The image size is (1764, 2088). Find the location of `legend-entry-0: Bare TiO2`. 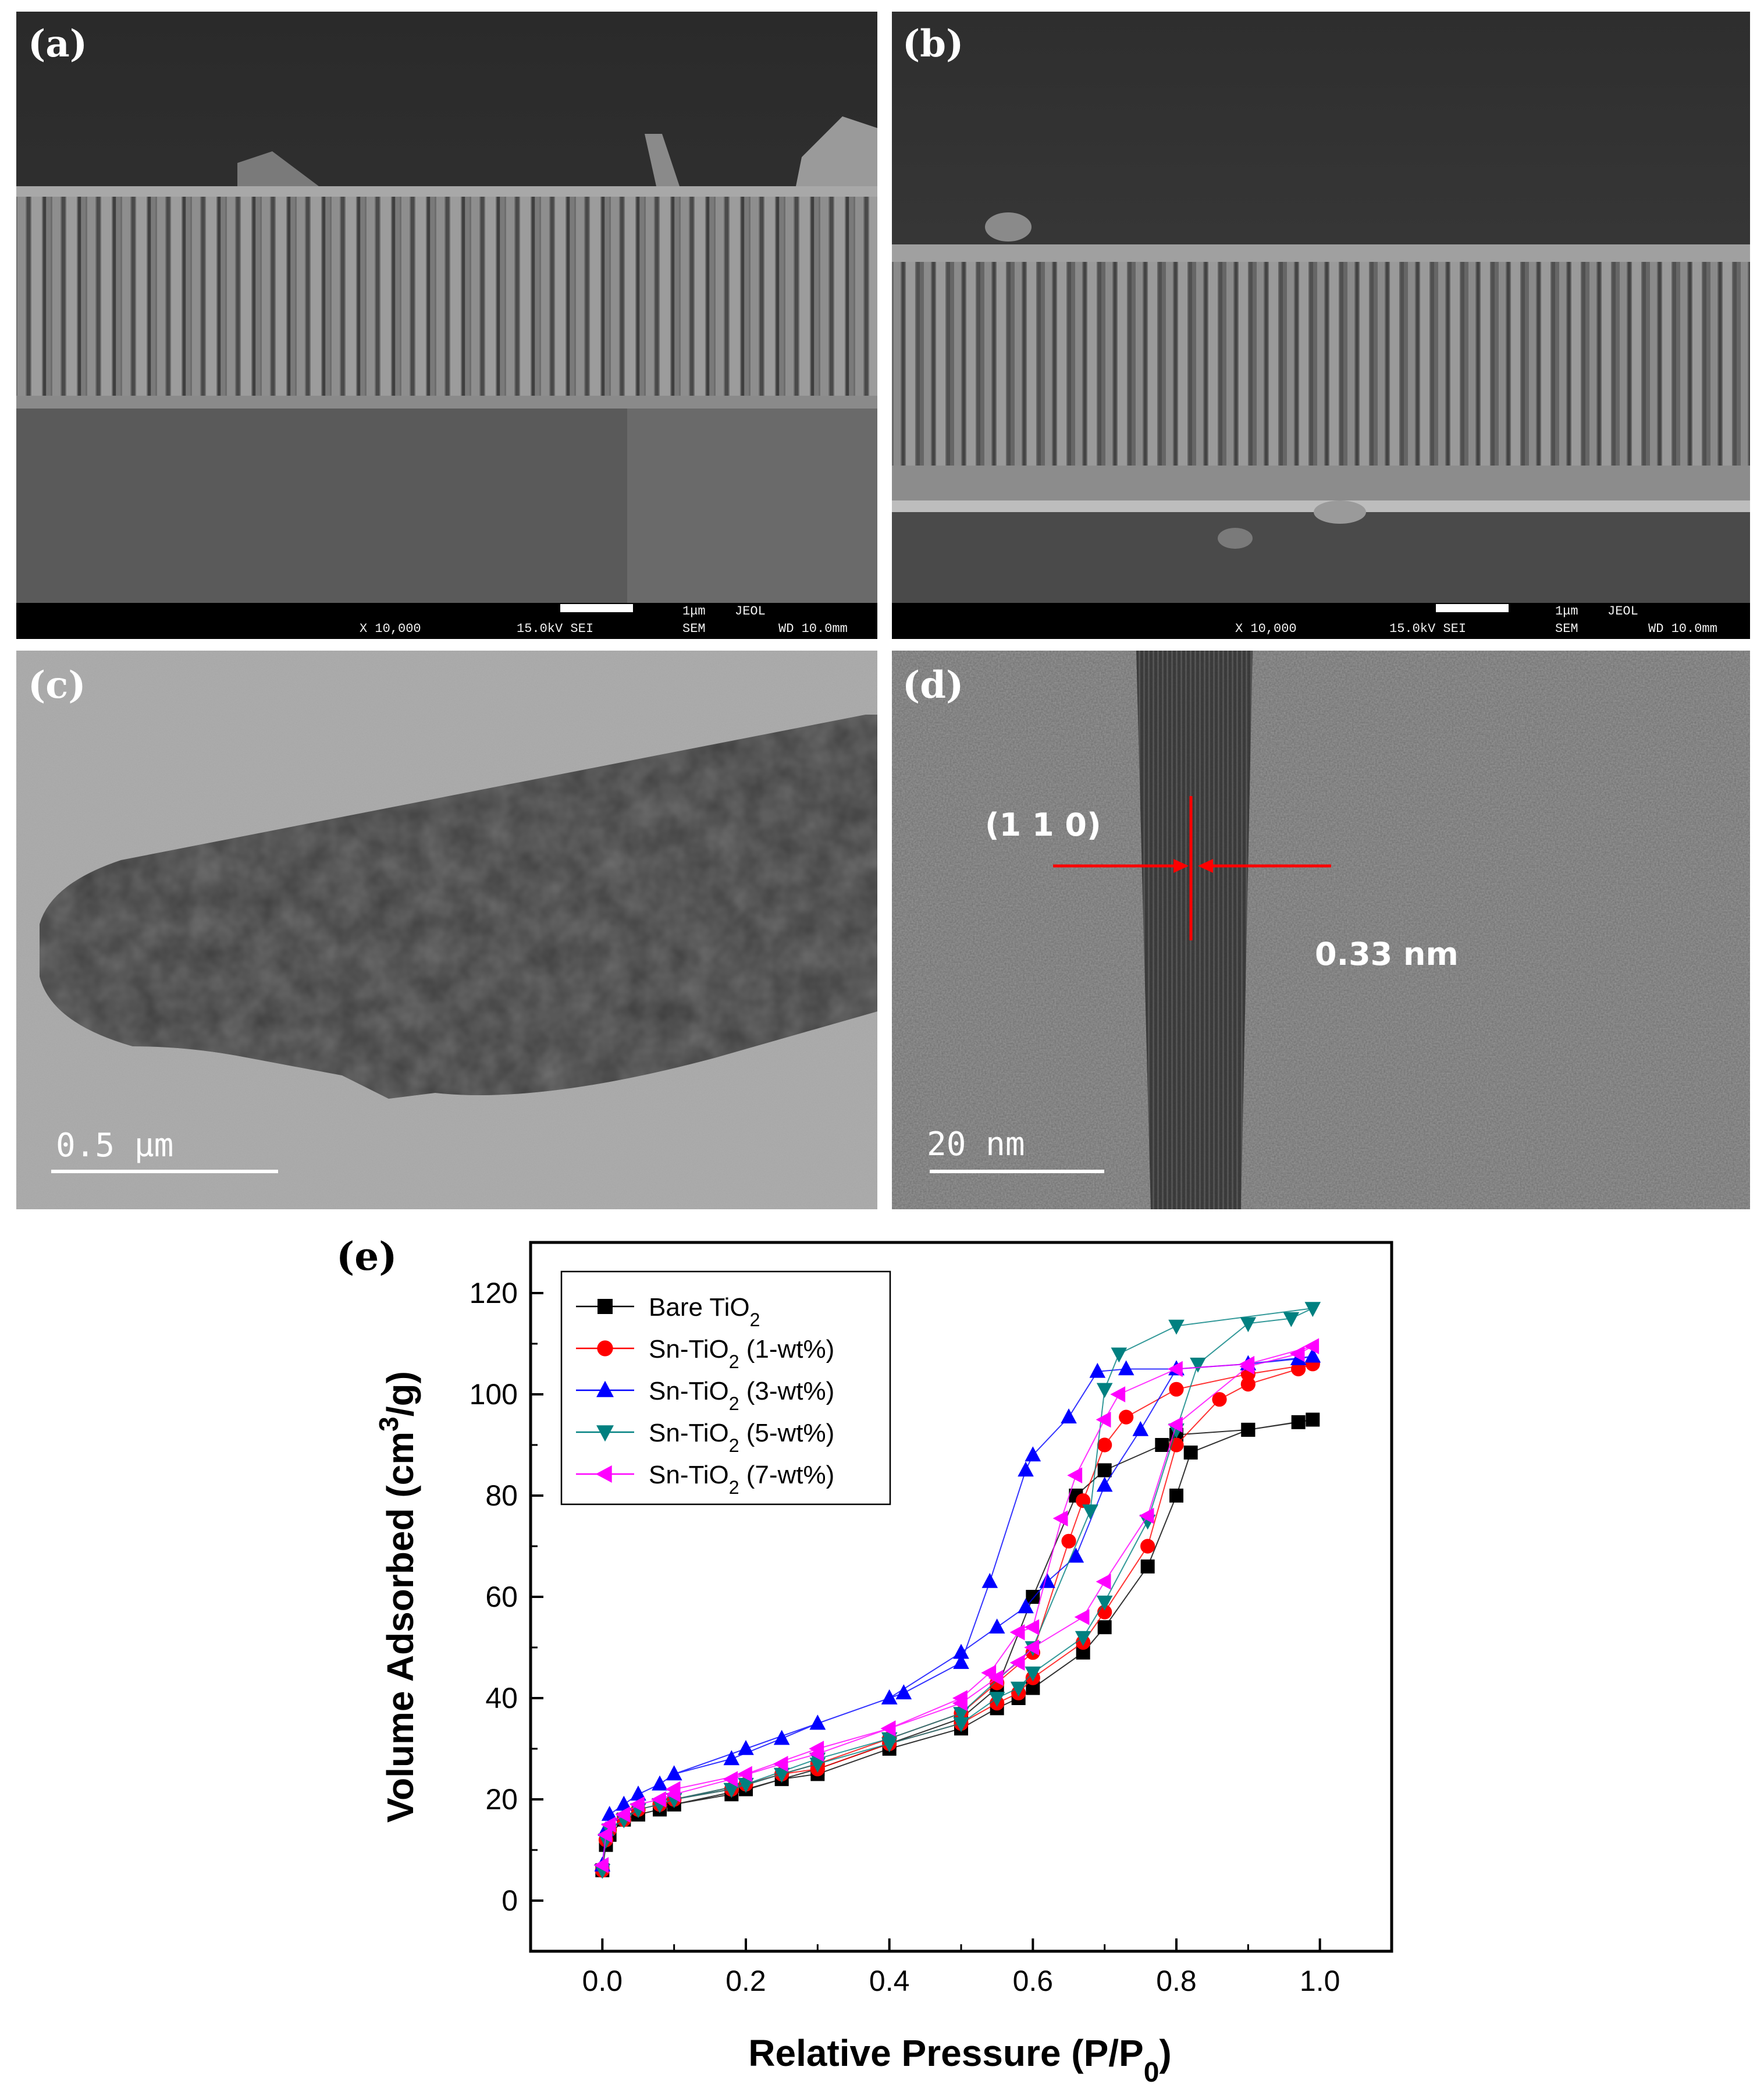

legend-entry-0: Bare TiO2 is located at coordinates (705, 1311).